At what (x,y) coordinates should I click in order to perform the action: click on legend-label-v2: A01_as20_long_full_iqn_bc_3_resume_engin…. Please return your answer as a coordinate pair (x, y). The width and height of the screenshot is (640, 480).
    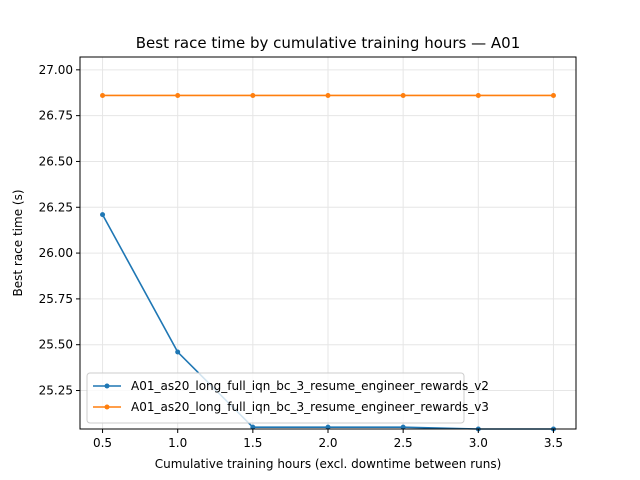
    Looking at the image, I should click on (310, 386).